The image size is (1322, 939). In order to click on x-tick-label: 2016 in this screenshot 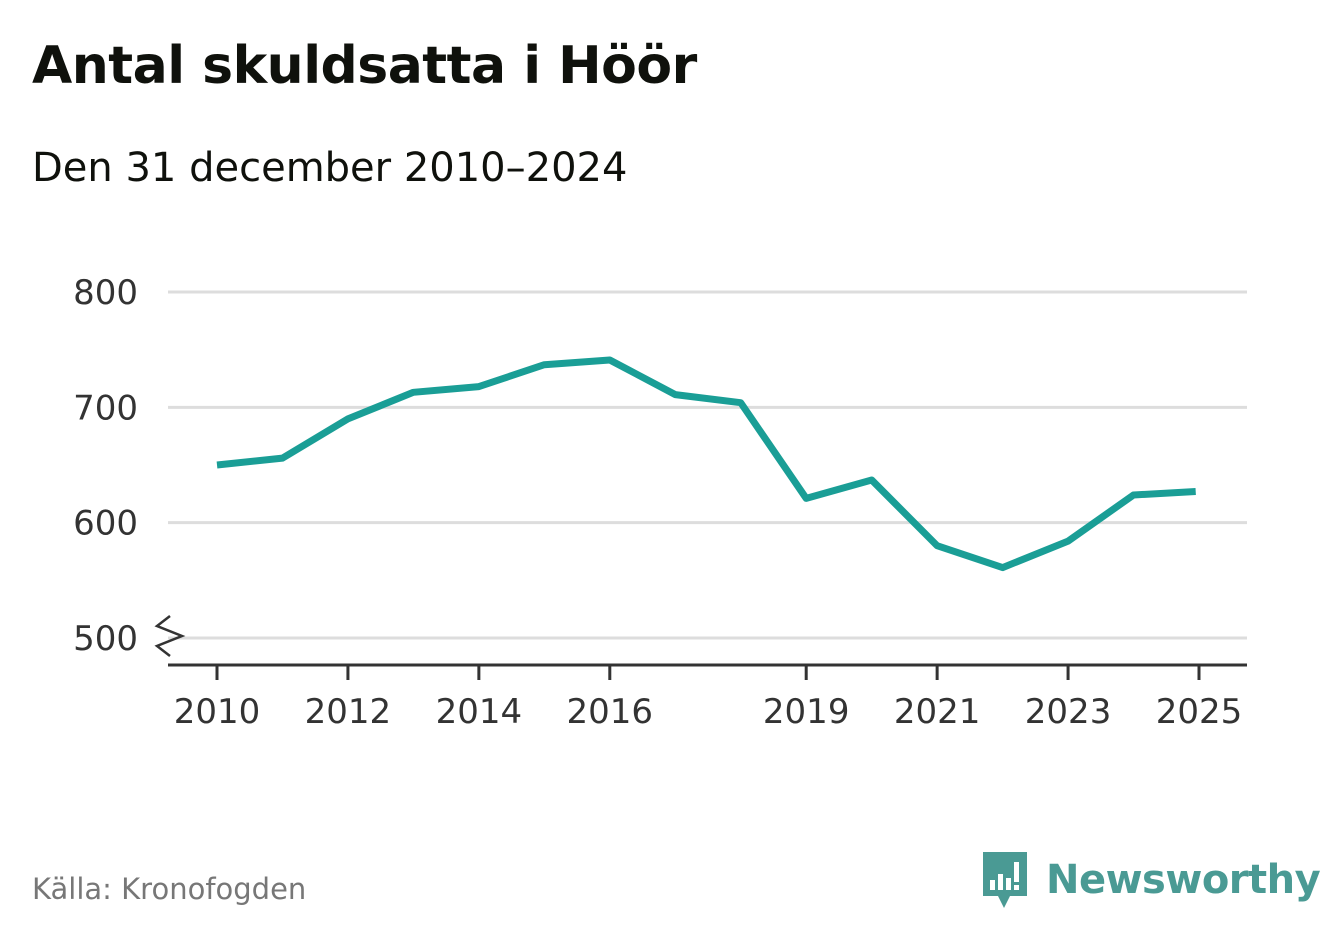, I will do `click(610, 712)`.